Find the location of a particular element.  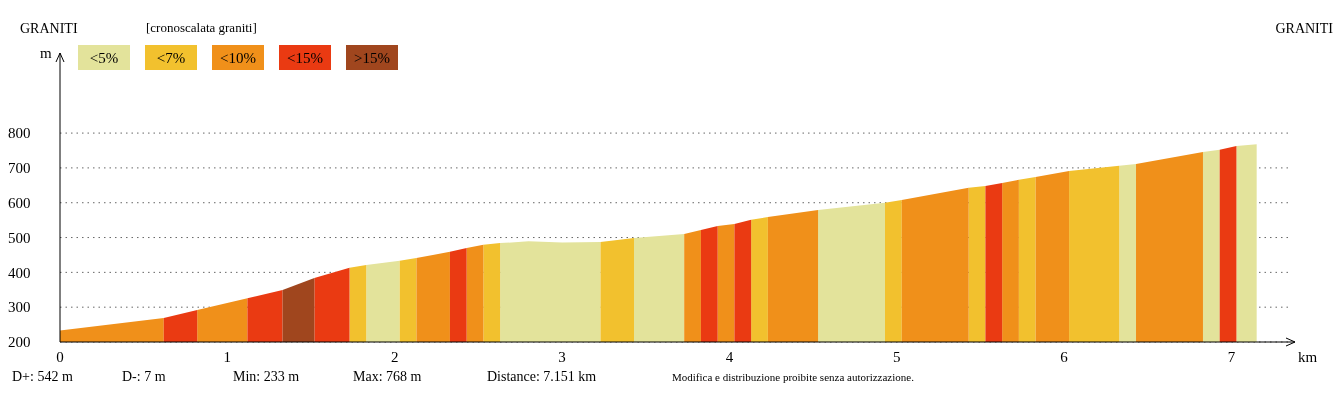

text: Min: 233 m is located at coordinates (266, 376).